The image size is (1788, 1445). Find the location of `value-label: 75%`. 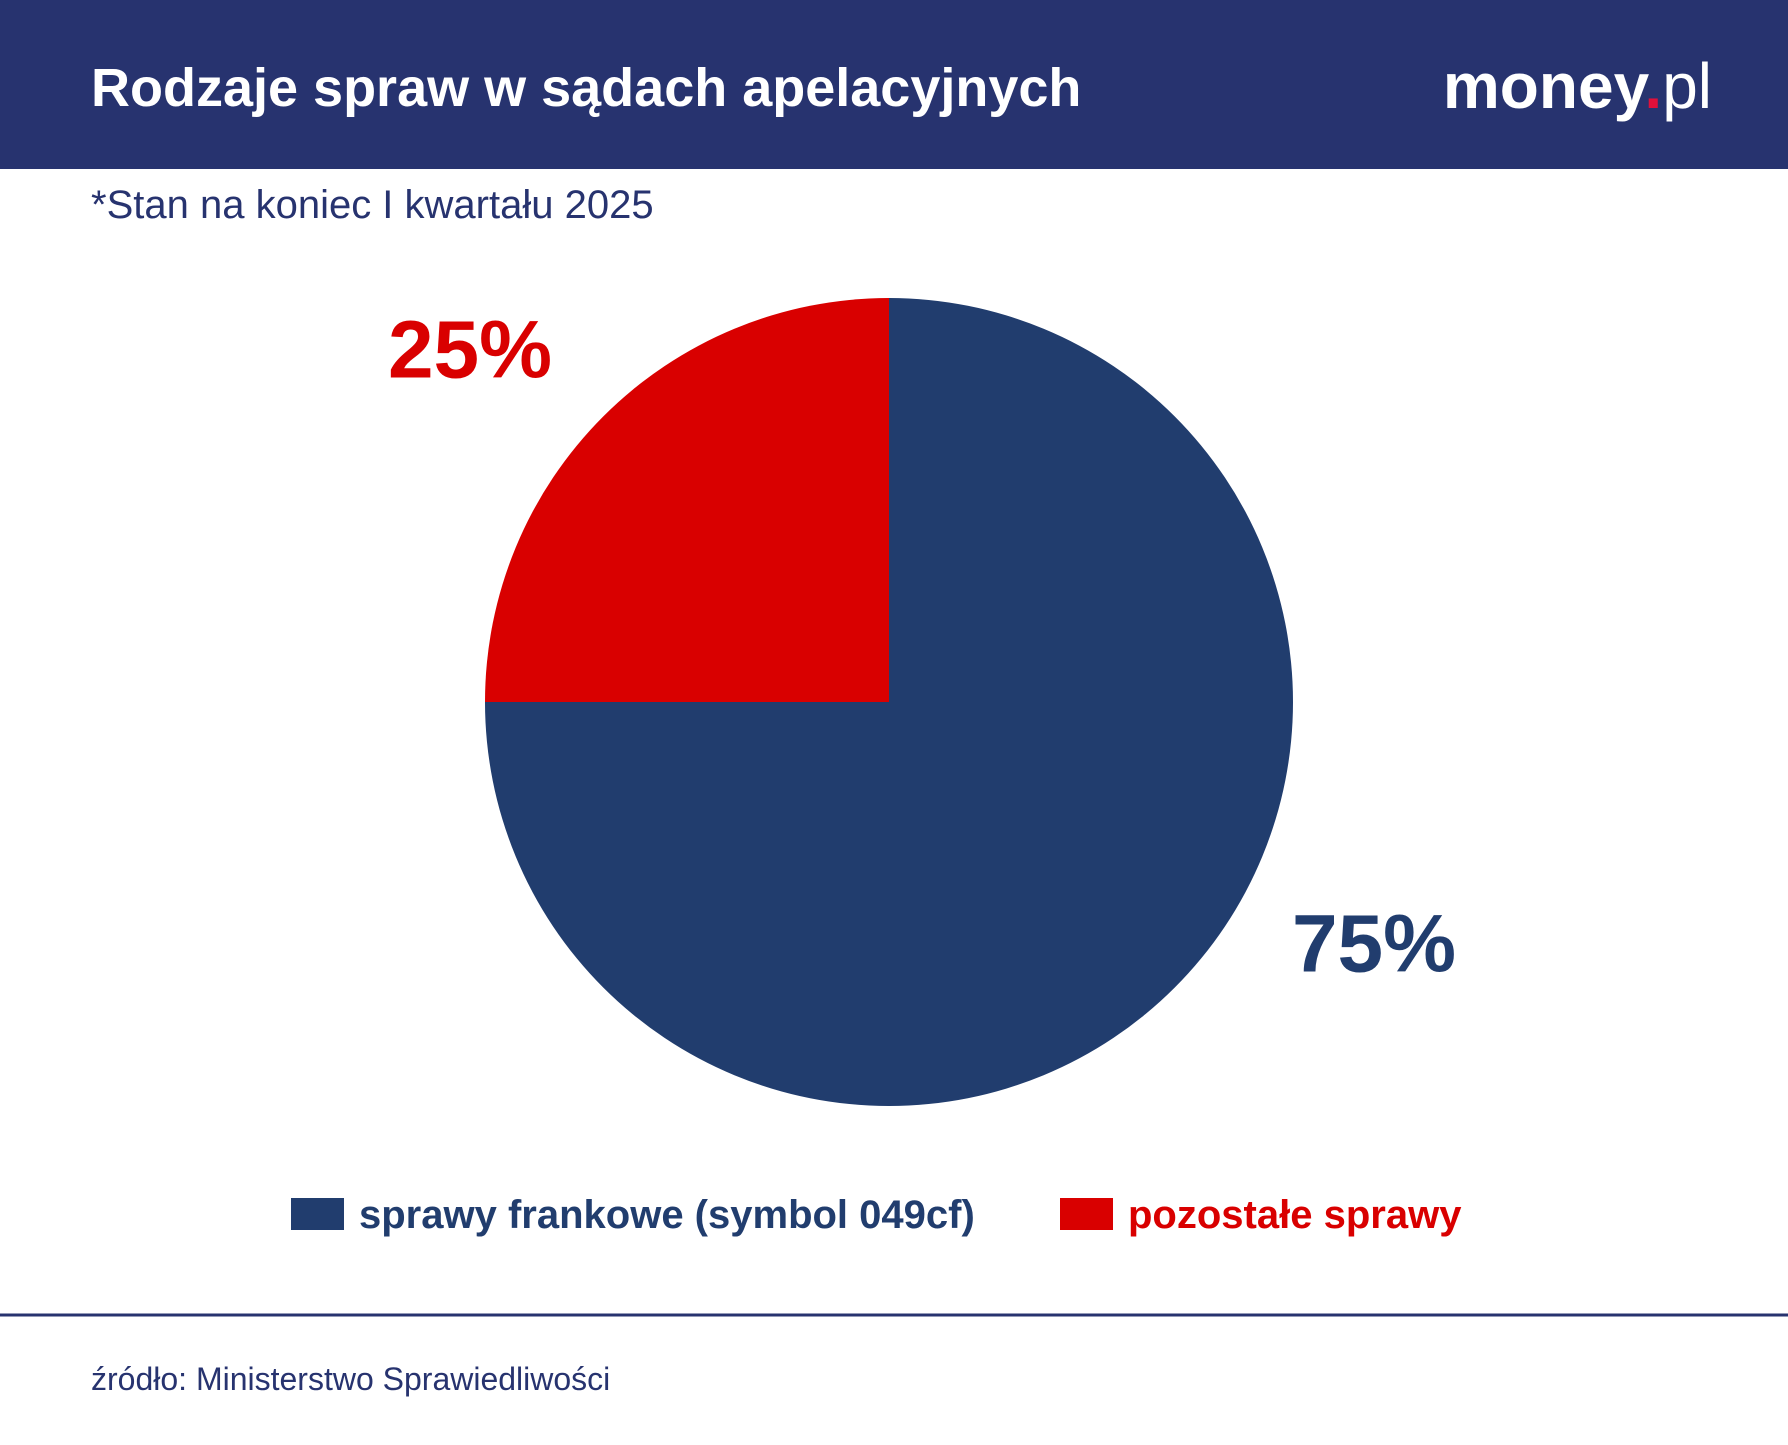

value-label: 75% is located at coordinates (1374, 944).